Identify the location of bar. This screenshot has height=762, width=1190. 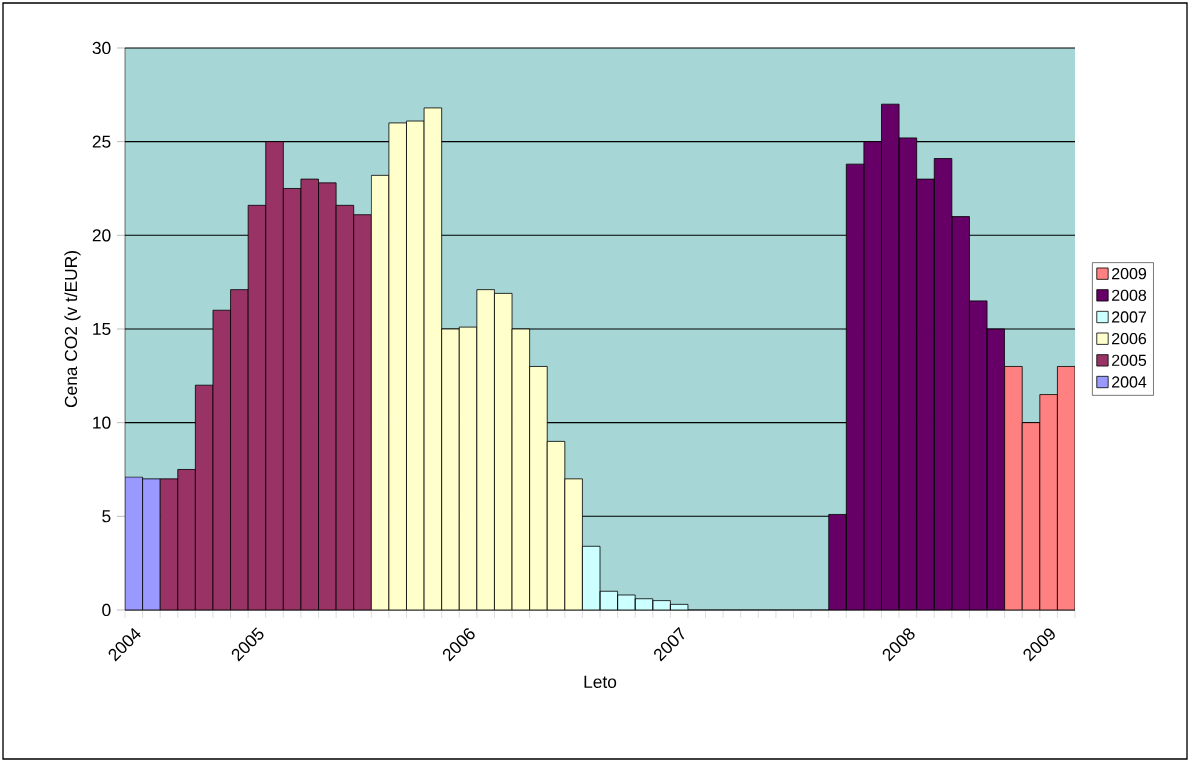
(996, 469).